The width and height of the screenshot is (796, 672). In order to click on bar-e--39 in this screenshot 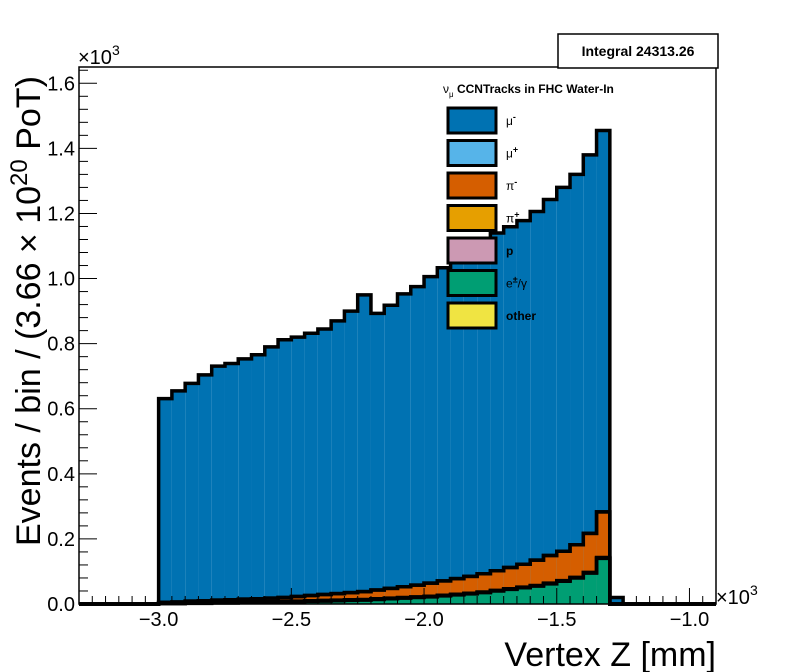, I will do `click(603, 581)`.